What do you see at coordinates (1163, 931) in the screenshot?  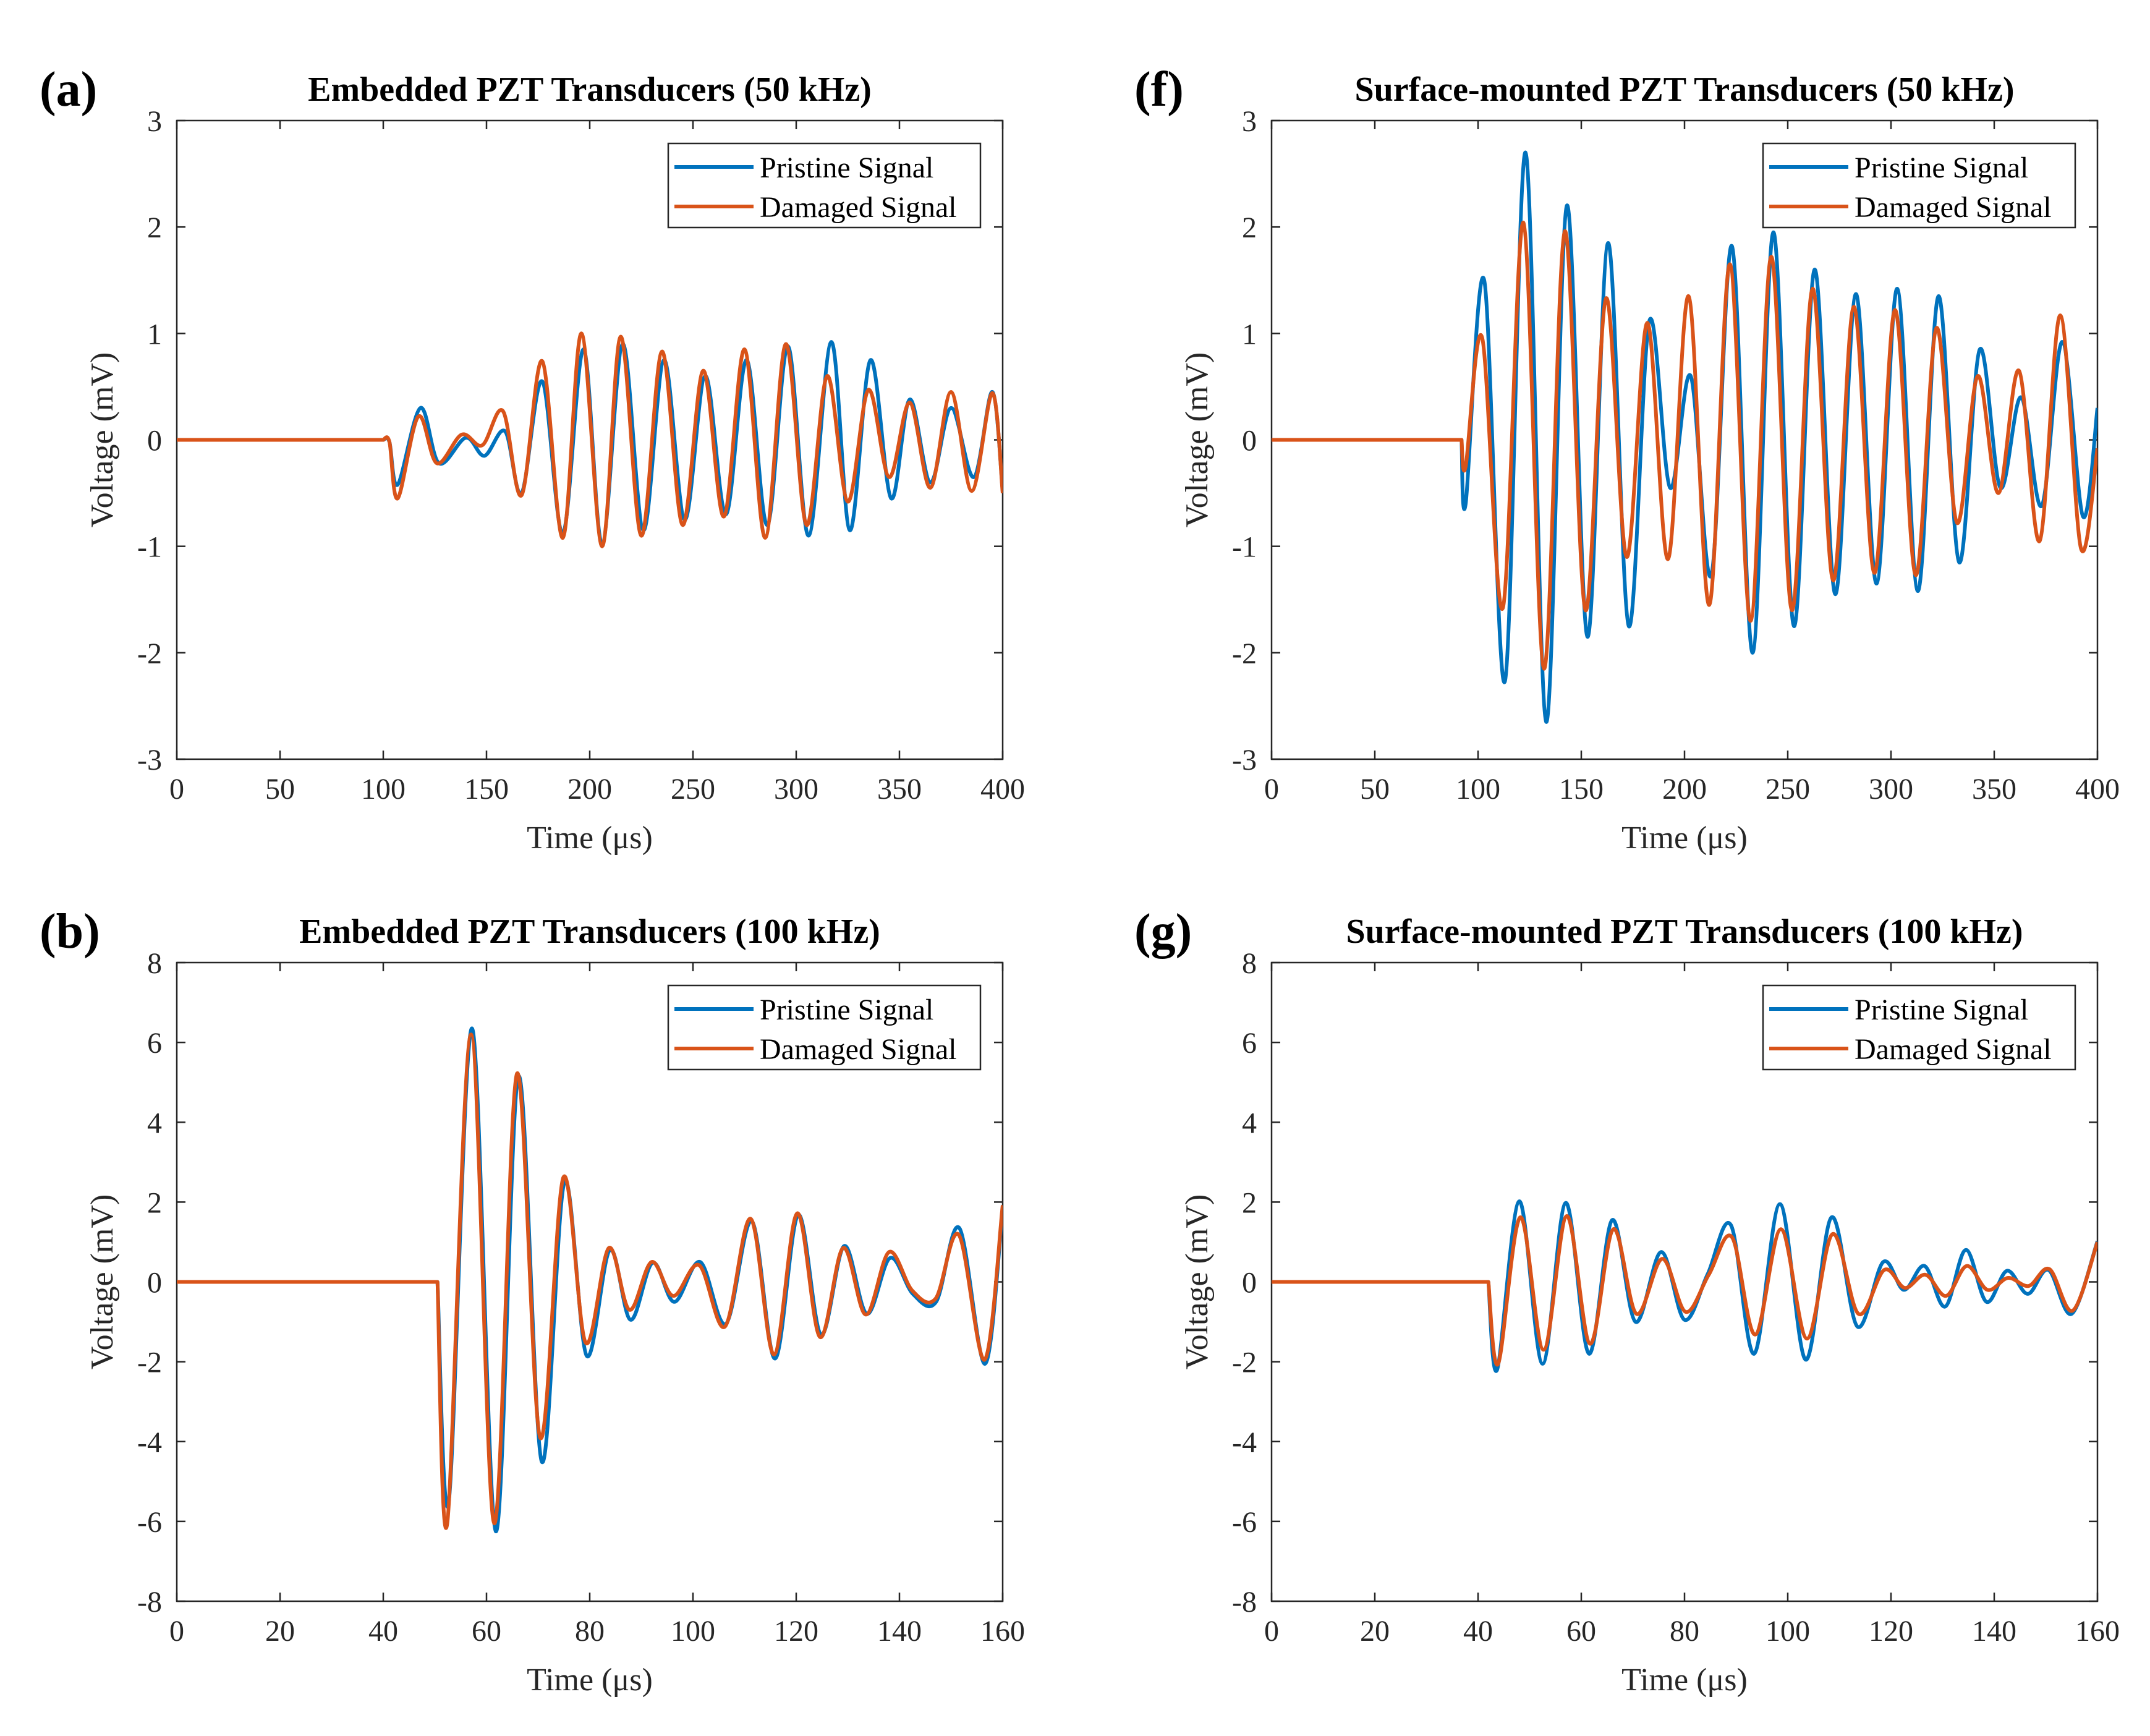 I see `panel-label: (g)` at bounding box center [1163, 931].